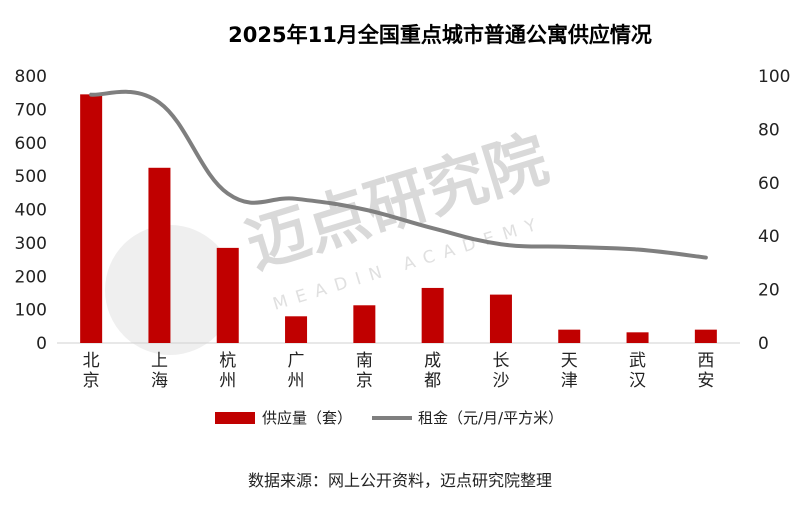  Describe the element at coordinates (91, 361) in the screenshot. I see `category-label: 北` at that location.